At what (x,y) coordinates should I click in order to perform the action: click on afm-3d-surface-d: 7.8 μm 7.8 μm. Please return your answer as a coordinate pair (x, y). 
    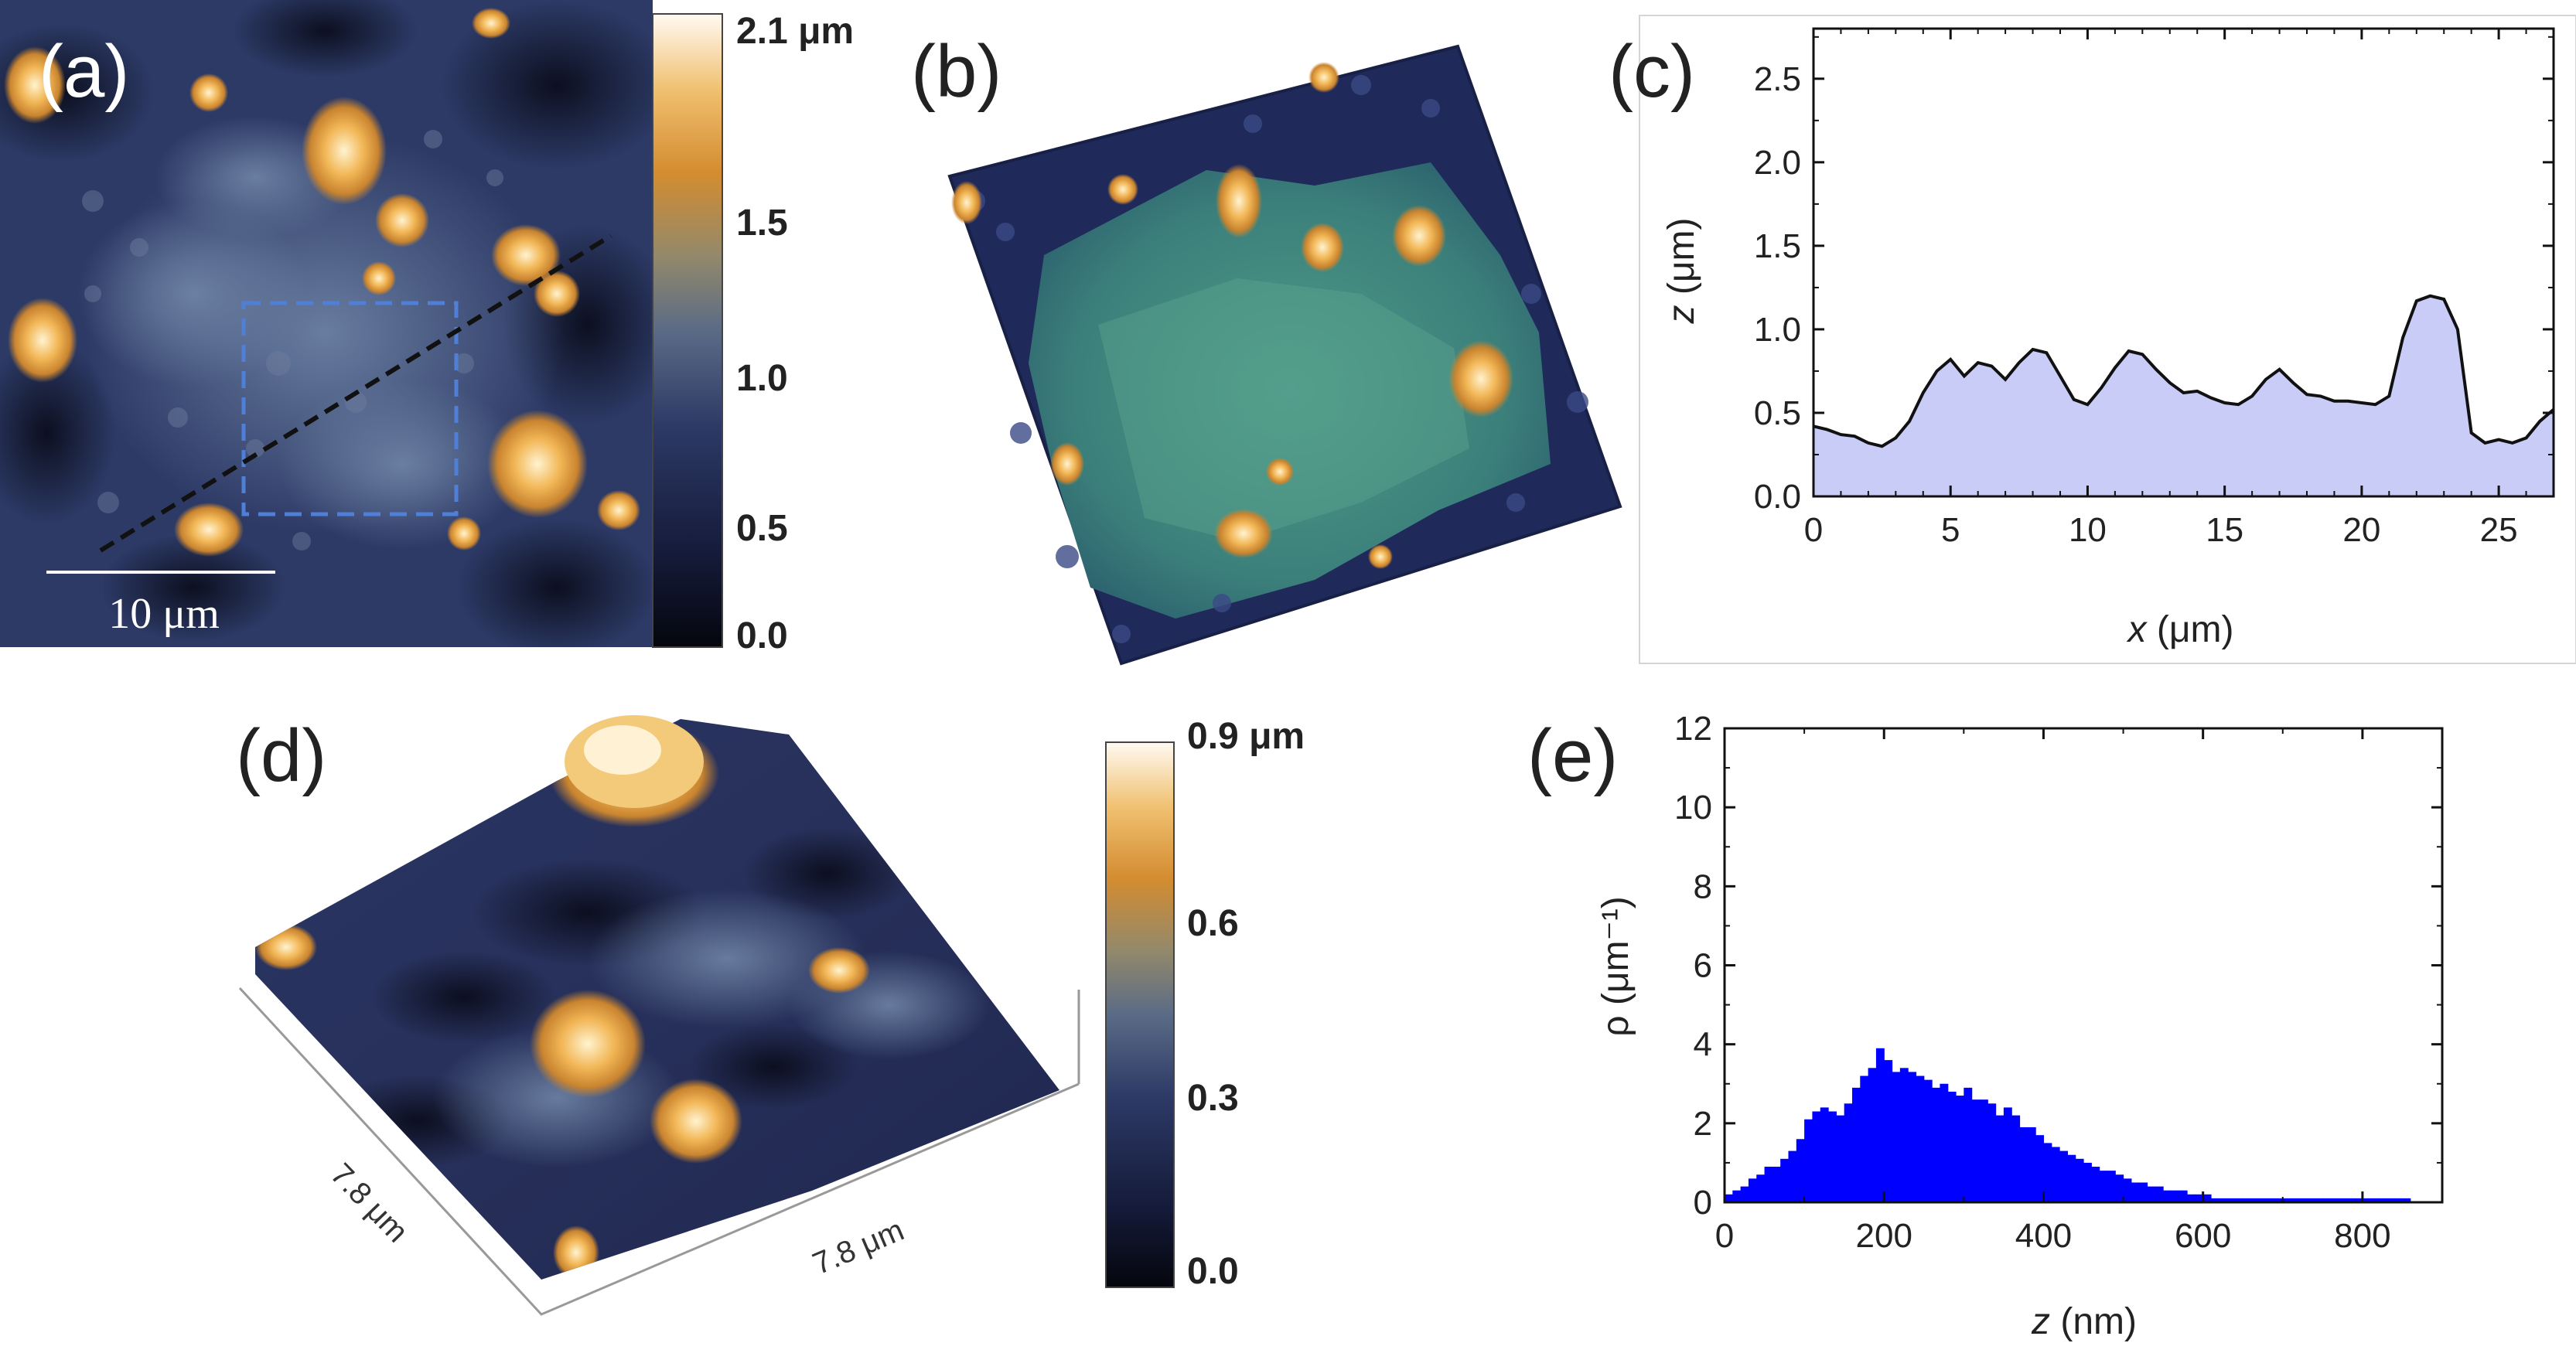
    Looking at the image, I should click on (659, 1015).